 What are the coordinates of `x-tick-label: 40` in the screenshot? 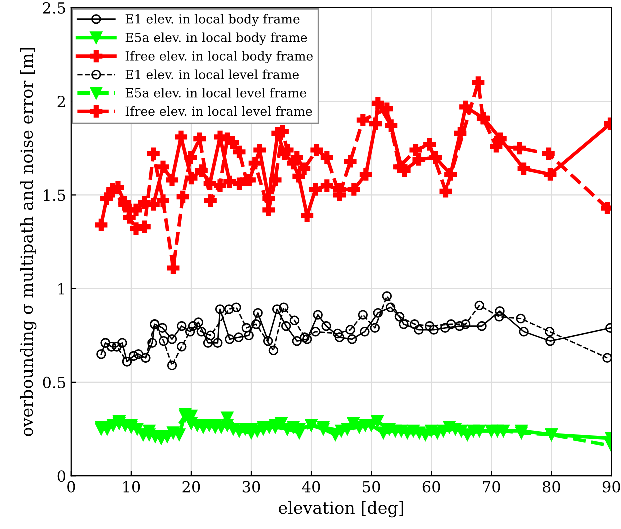 It's located at (311, 487).